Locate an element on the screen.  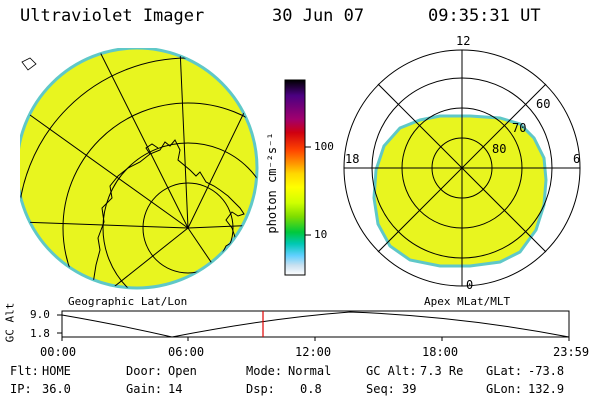
mlt-label-0: 0 is located at coordinates (470, 285).